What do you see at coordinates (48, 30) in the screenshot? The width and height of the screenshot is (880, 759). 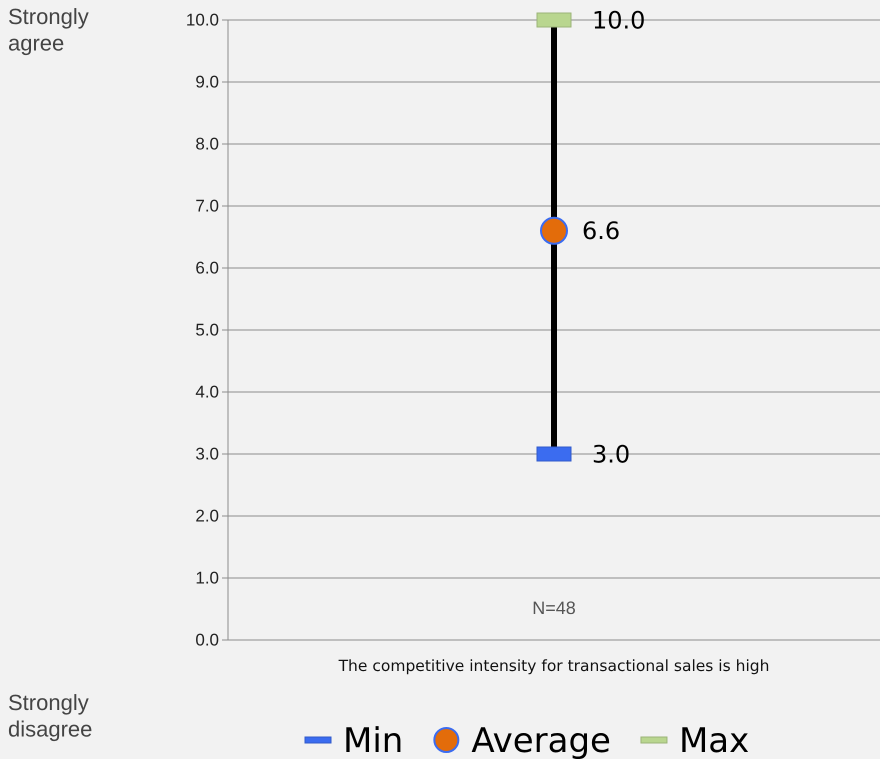 I see `text: Strongly agree` at bounding box center [48, 30].